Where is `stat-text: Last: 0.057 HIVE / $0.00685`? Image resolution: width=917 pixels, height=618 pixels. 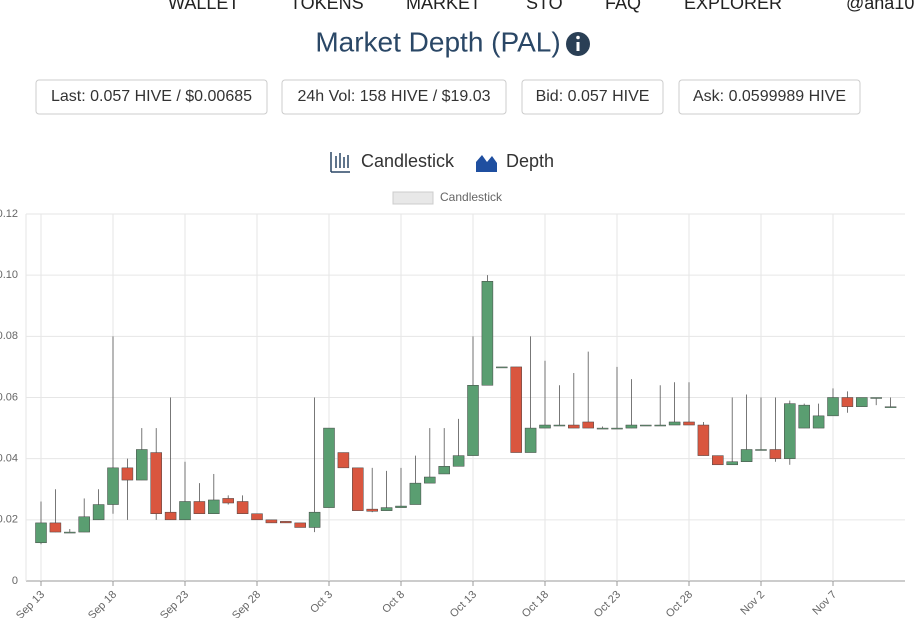 stat-text: Last: 0.057 HIVE / $0.00685 is located at coordinates (151, 96).